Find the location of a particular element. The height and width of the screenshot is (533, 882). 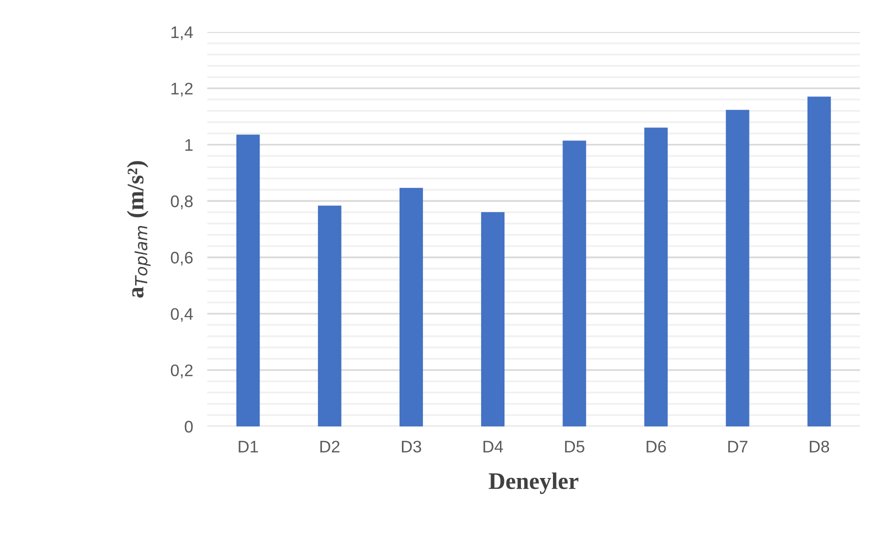

y-tick-label: 0,2 is located at coordinates (181, 371).